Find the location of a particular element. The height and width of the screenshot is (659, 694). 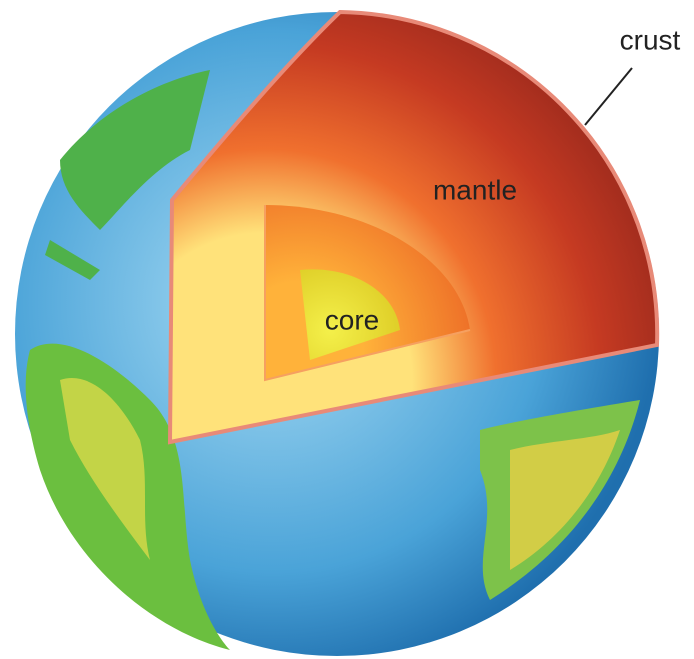

inner-core is located at coordinates (350, 314).